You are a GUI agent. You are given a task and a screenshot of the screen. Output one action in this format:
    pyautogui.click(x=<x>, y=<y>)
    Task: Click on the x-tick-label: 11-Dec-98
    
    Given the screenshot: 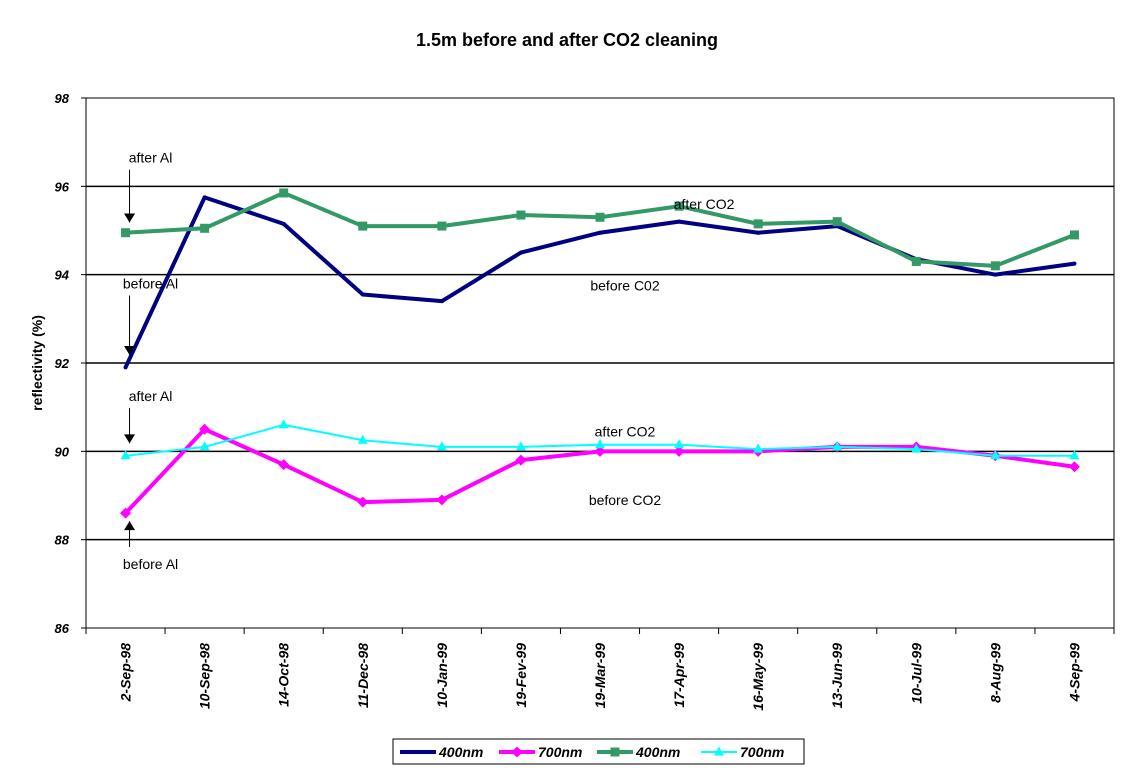 What is the action you would take?
    pyautogui.click(x=363, y=675)
    